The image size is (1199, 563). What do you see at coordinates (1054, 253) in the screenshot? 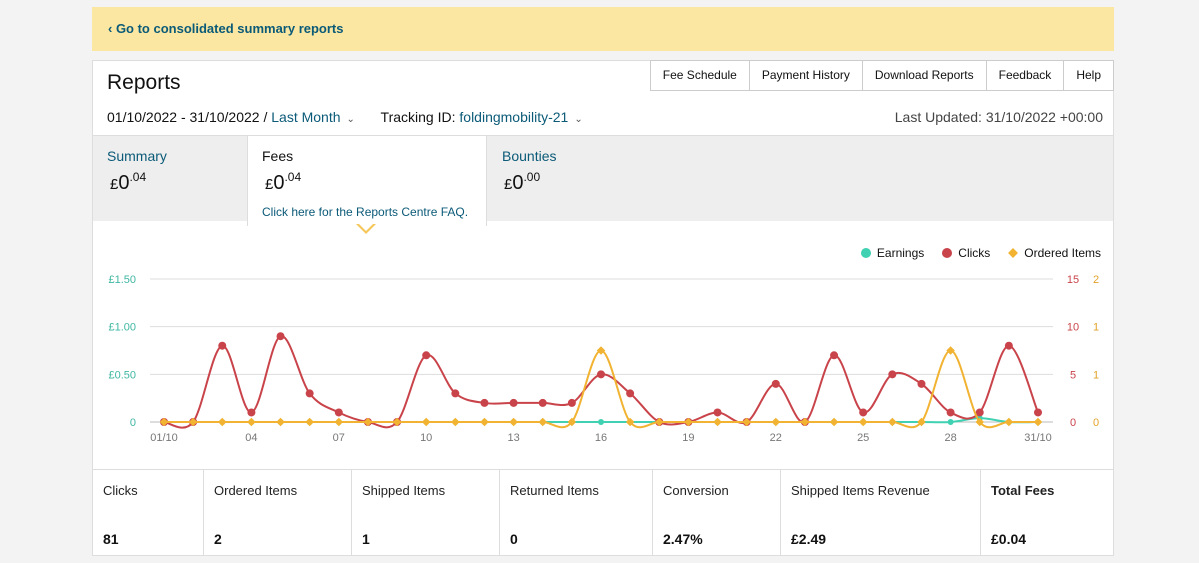
I see `legend-ordered-items: Ordered Items` at bounding box center [1054, 253].